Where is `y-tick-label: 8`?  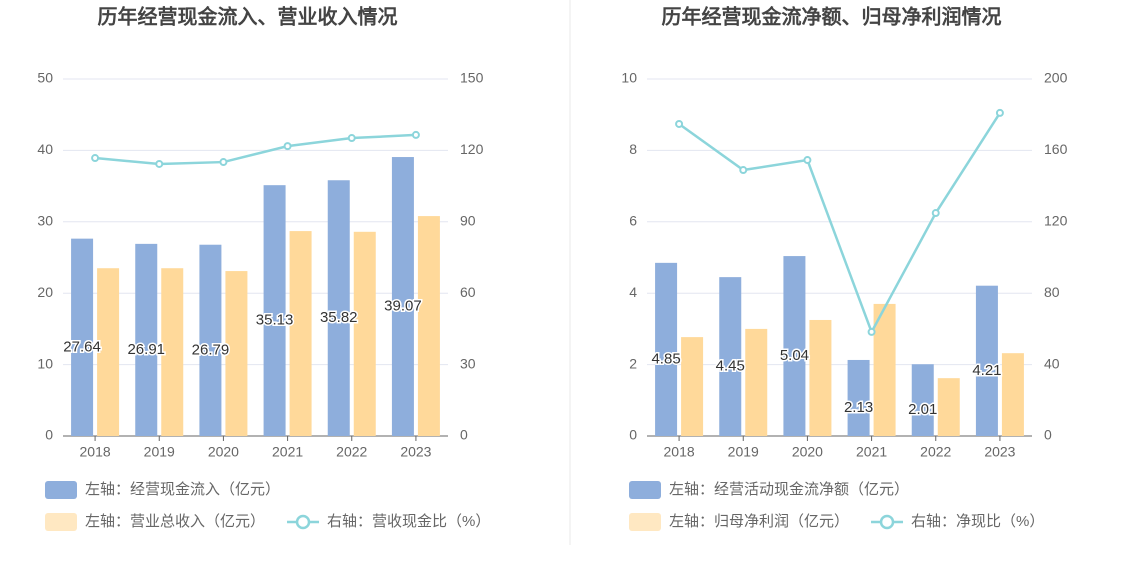 y-tick-label: 8 is located at coordinates (633, 149).